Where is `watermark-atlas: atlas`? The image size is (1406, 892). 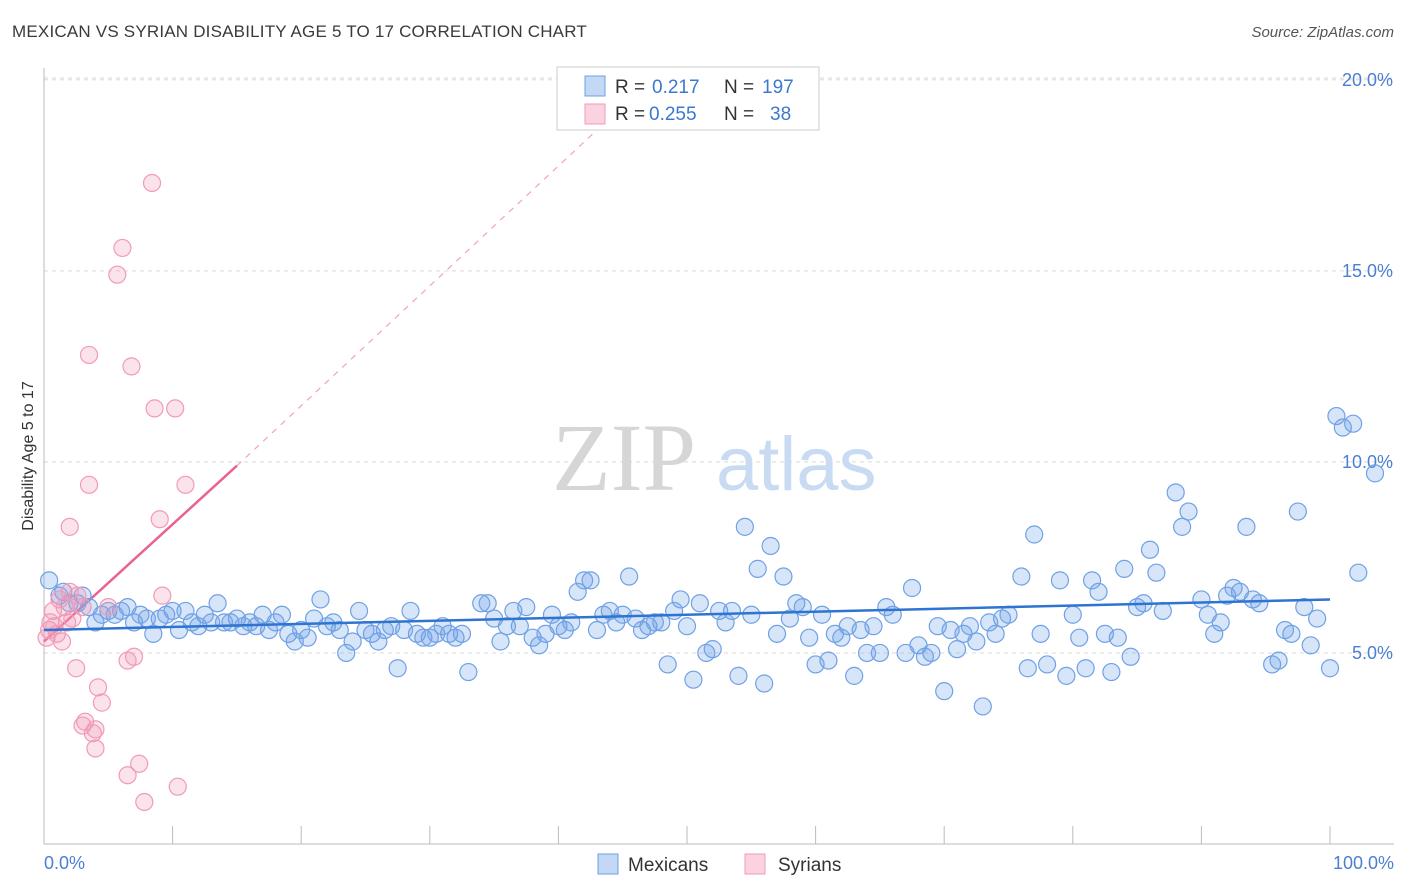 watermark-atlas: atlas is located at coordinates (796, 464).